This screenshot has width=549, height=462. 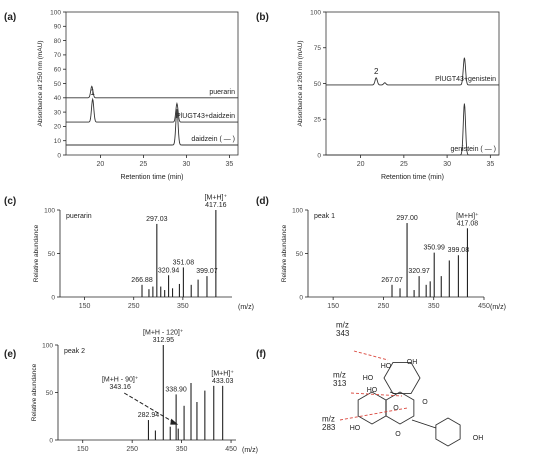 What do you see at coordinates (92, 92) in the screenshot?
I see `peak-label: 1` at bounding box center [92, 92].